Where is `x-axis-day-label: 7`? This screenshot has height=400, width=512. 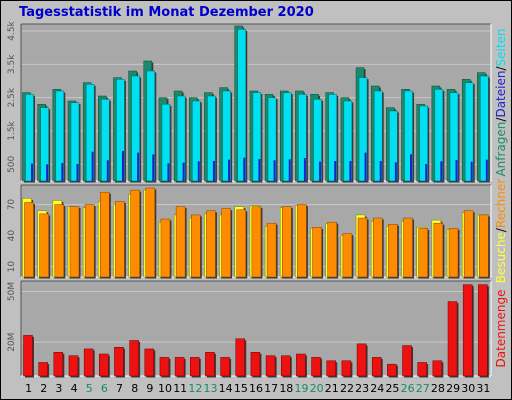
x-axis-day-label: 7 is located at coordinates (119, 388).